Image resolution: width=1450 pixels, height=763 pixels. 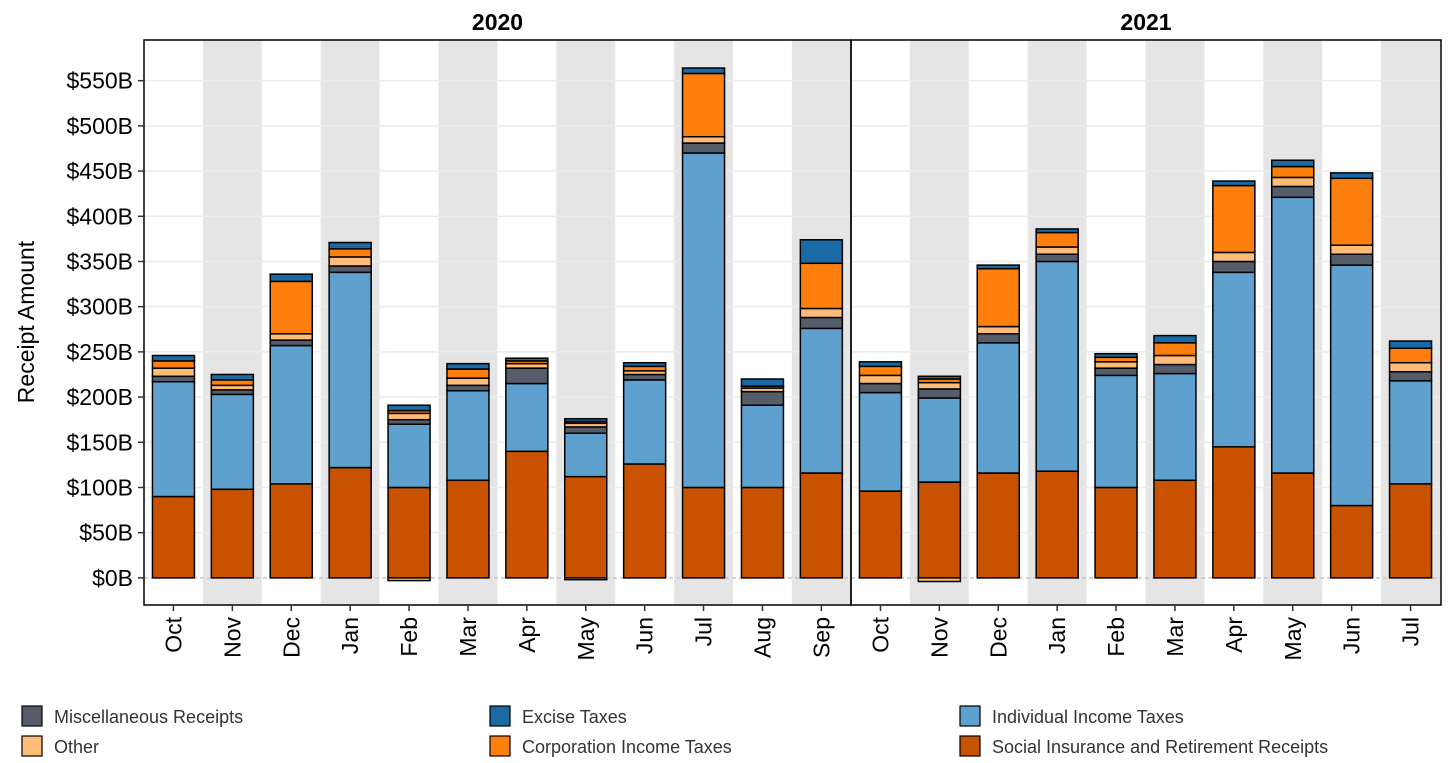 What do you see at coordinates (998, 408) in the screenshot?
I see `bar-individual-2021-Dec` at bounding box center [998, 408].